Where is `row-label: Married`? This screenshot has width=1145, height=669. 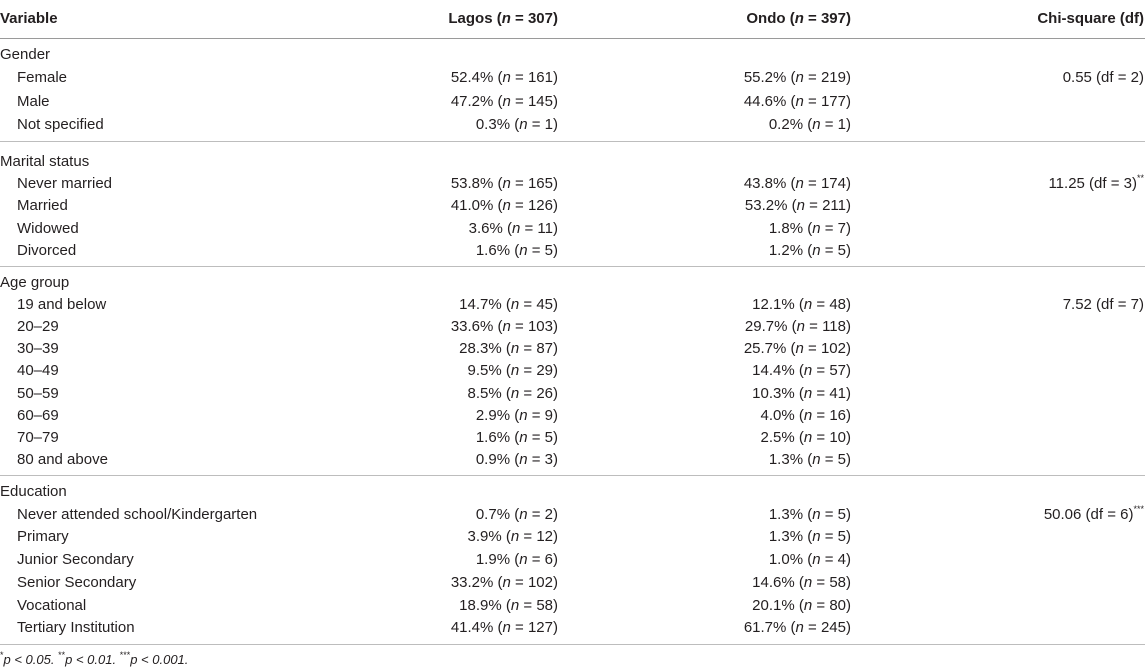 row-label: Married is located at coordinates (42, 206).